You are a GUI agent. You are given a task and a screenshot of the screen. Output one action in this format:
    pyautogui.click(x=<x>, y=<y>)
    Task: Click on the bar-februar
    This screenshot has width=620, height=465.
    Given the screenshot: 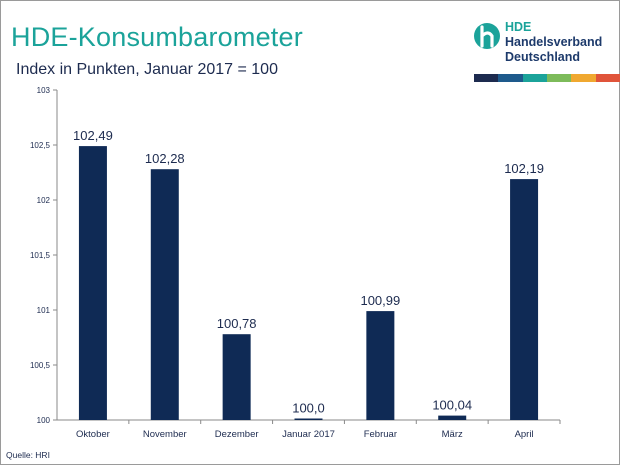 What is the action you would take?
    pyautogui.click(x=380, y=365)
    